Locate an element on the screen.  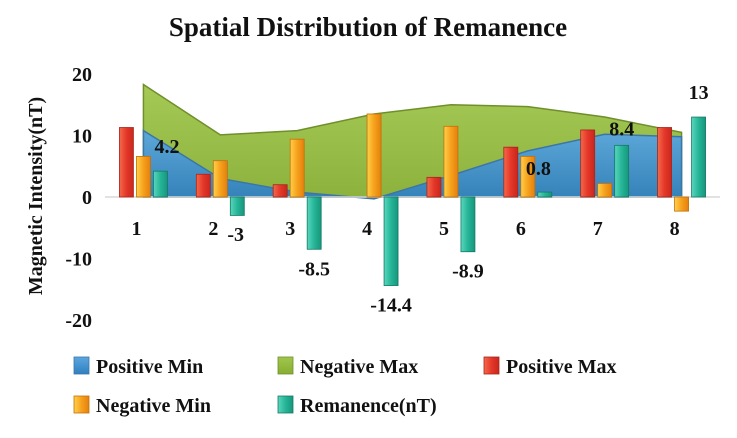
x-tick-label: 7 is located at coordinates (598, 229).